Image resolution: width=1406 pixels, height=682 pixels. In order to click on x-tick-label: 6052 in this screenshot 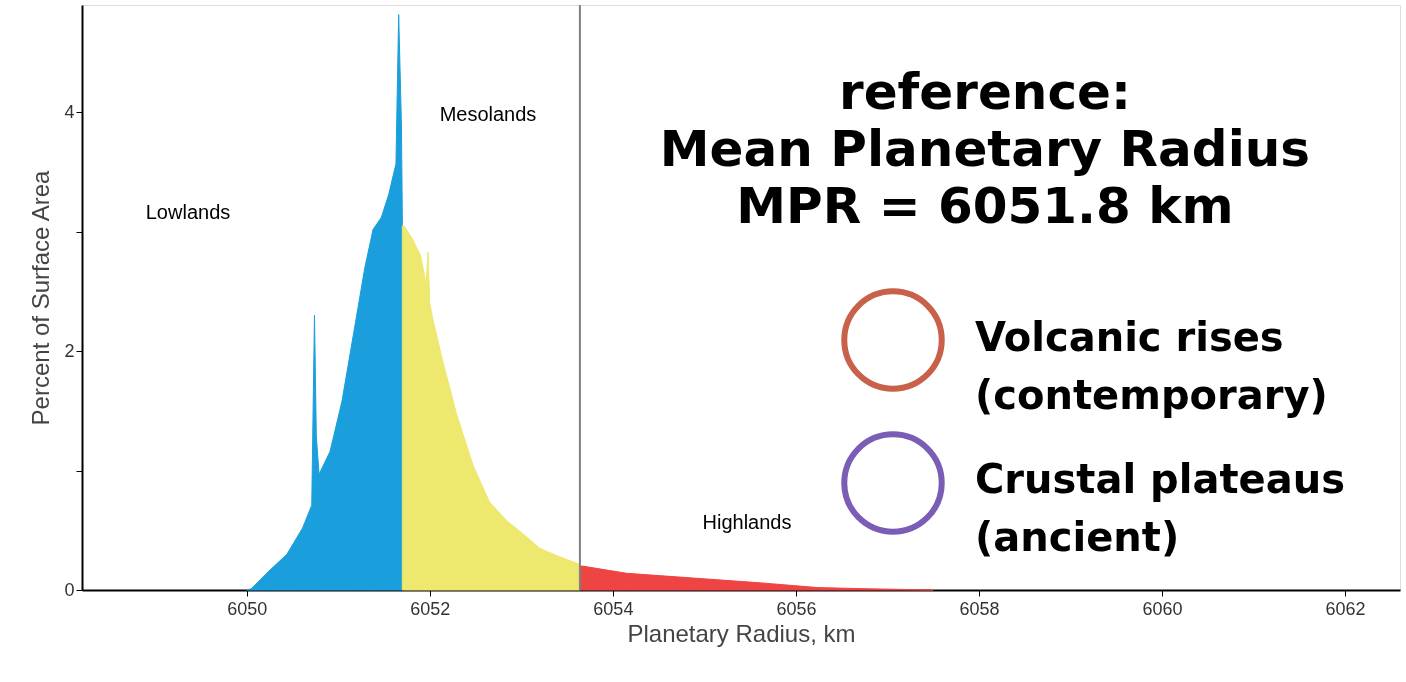, I will do `click(430, 608)`.